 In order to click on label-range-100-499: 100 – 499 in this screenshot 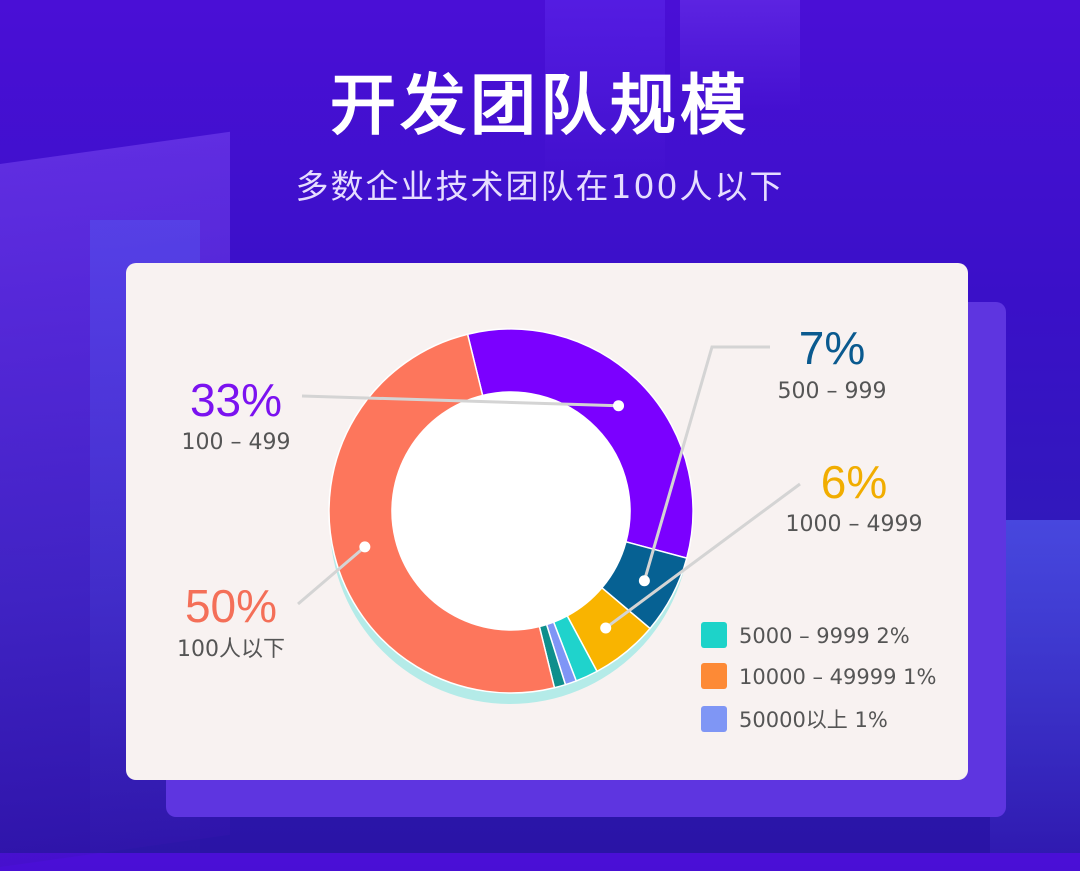, I will do `click(236, 442)`.